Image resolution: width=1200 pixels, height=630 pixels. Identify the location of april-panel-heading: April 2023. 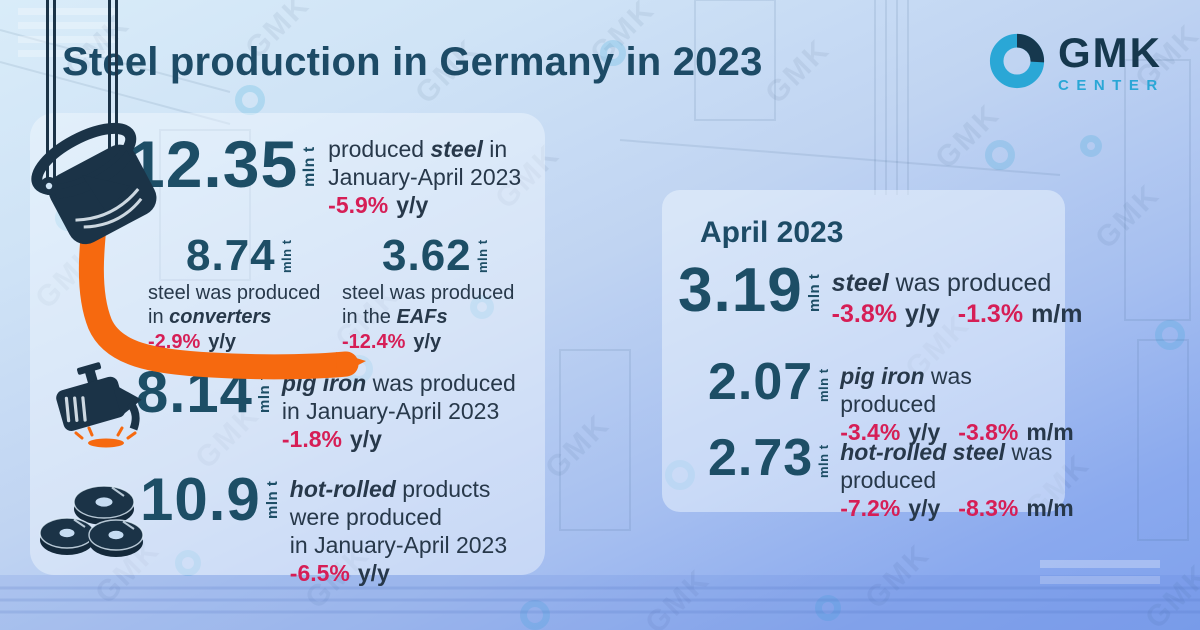
(772, 232).